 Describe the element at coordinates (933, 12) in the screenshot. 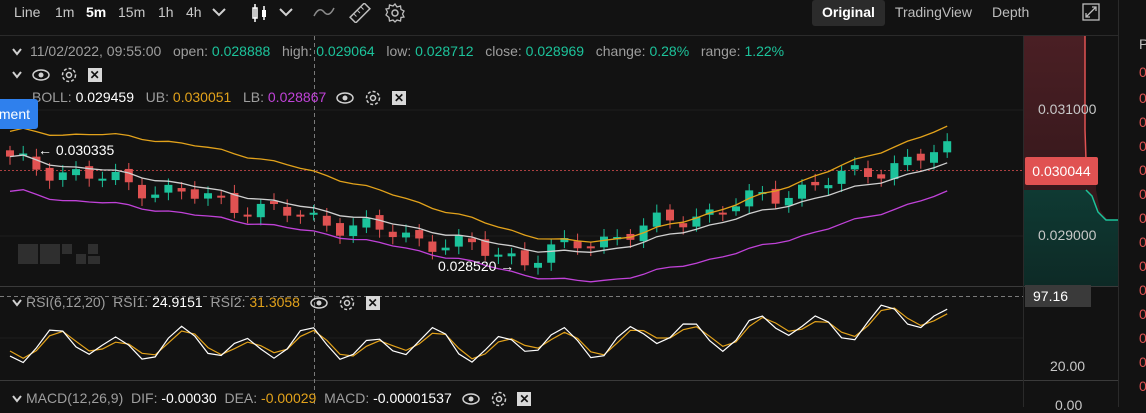

I see `tab-tradingview: TradingView` at that location.